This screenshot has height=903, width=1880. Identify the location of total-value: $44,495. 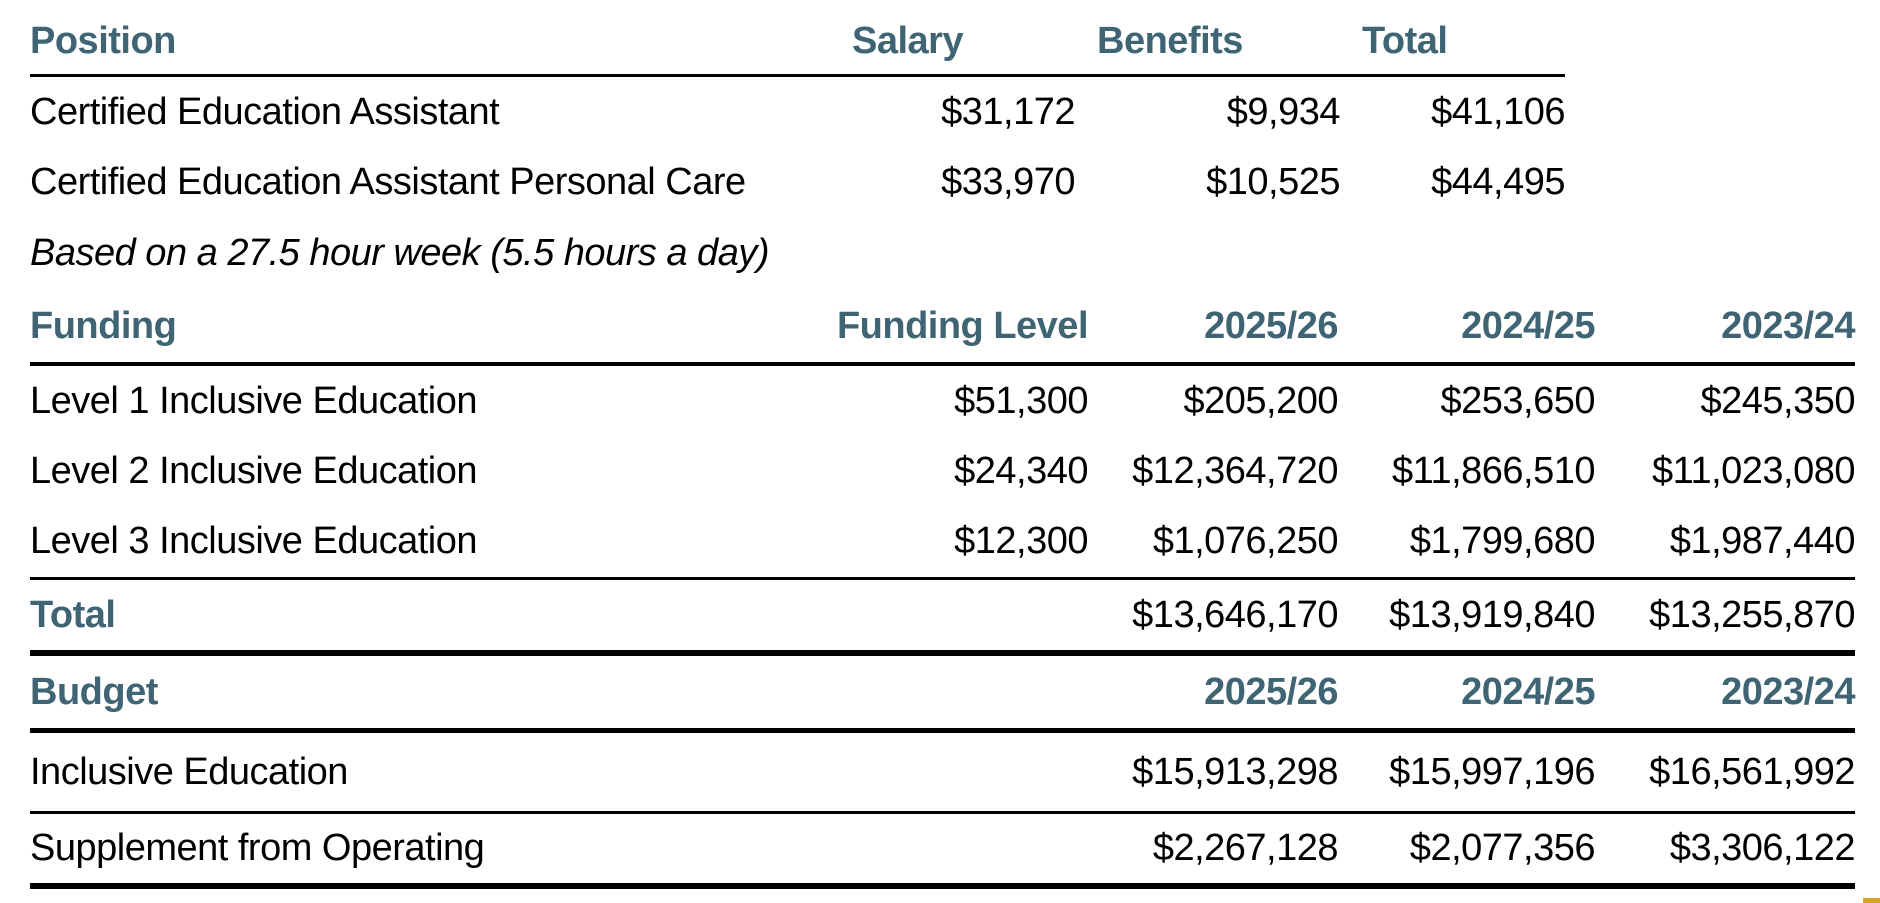
(1498, 181).